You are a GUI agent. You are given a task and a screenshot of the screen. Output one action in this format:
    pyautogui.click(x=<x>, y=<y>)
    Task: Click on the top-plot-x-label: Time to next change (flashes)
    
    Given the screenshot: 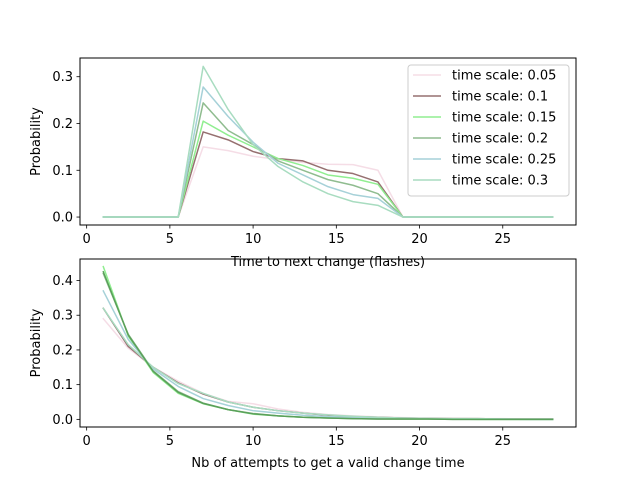 What is the action you would take?
    pyautogui.click(x=327, y=262)
    